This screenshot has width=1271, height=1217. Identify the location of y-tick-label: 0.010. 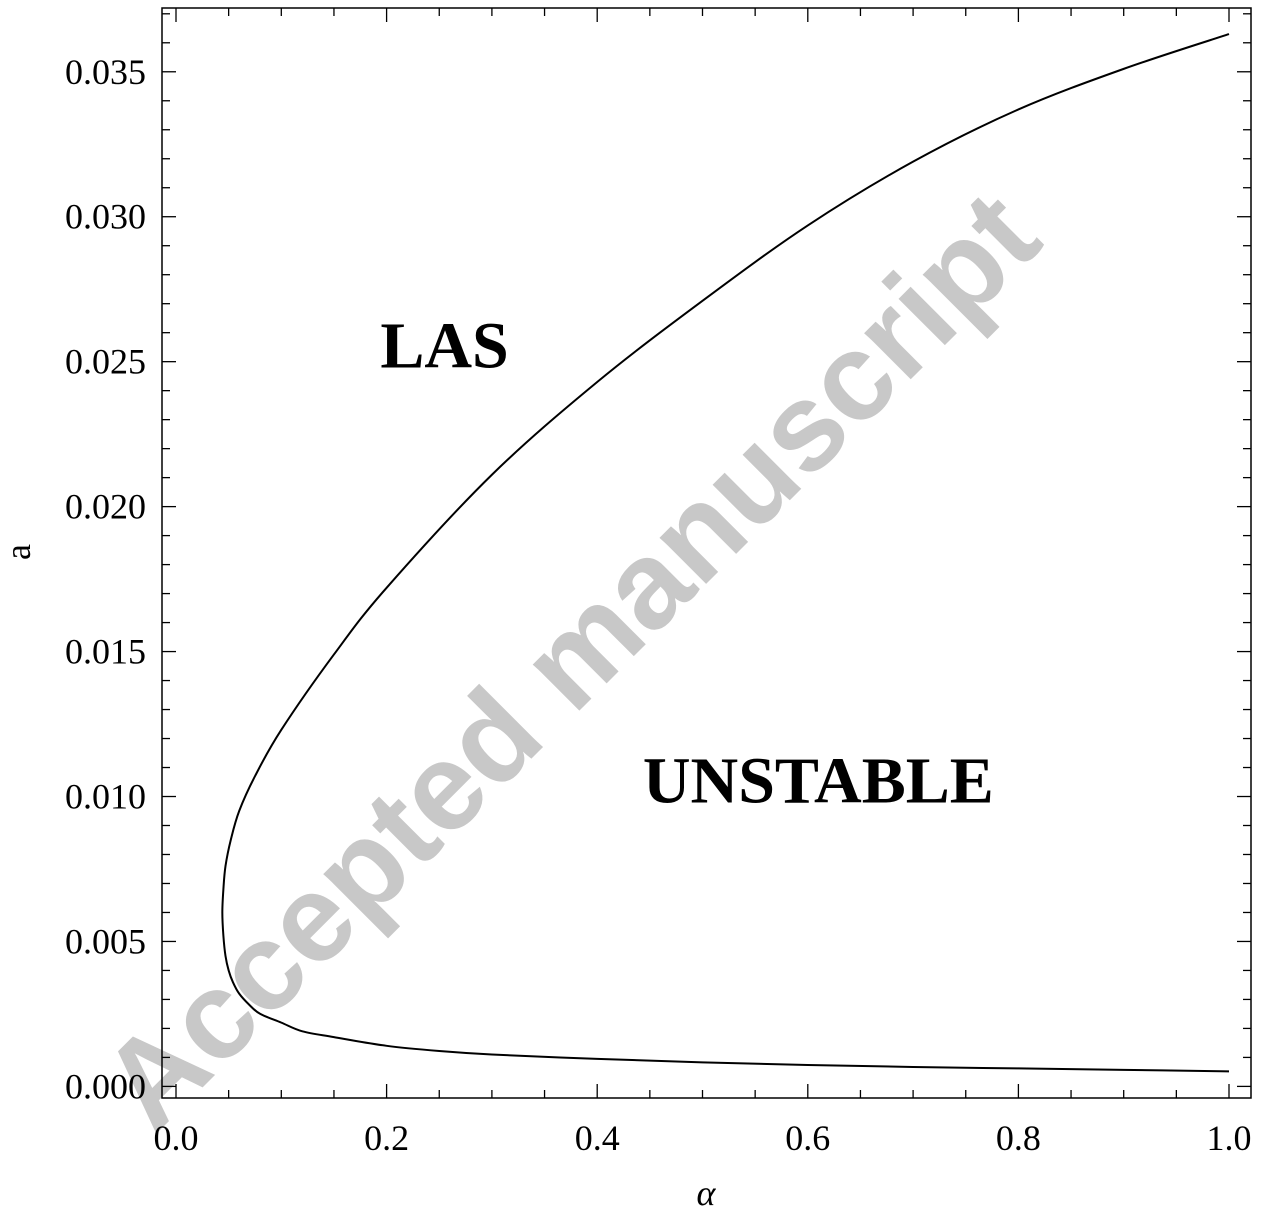
(105, 797).